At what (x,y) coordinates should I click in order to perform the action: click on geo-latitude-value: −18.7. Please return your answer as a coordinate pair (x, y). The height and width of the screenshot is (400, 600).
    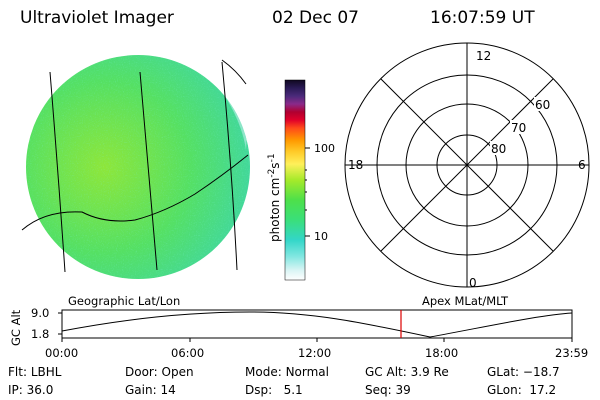
    Looking at the image, I should click on (541, 372).